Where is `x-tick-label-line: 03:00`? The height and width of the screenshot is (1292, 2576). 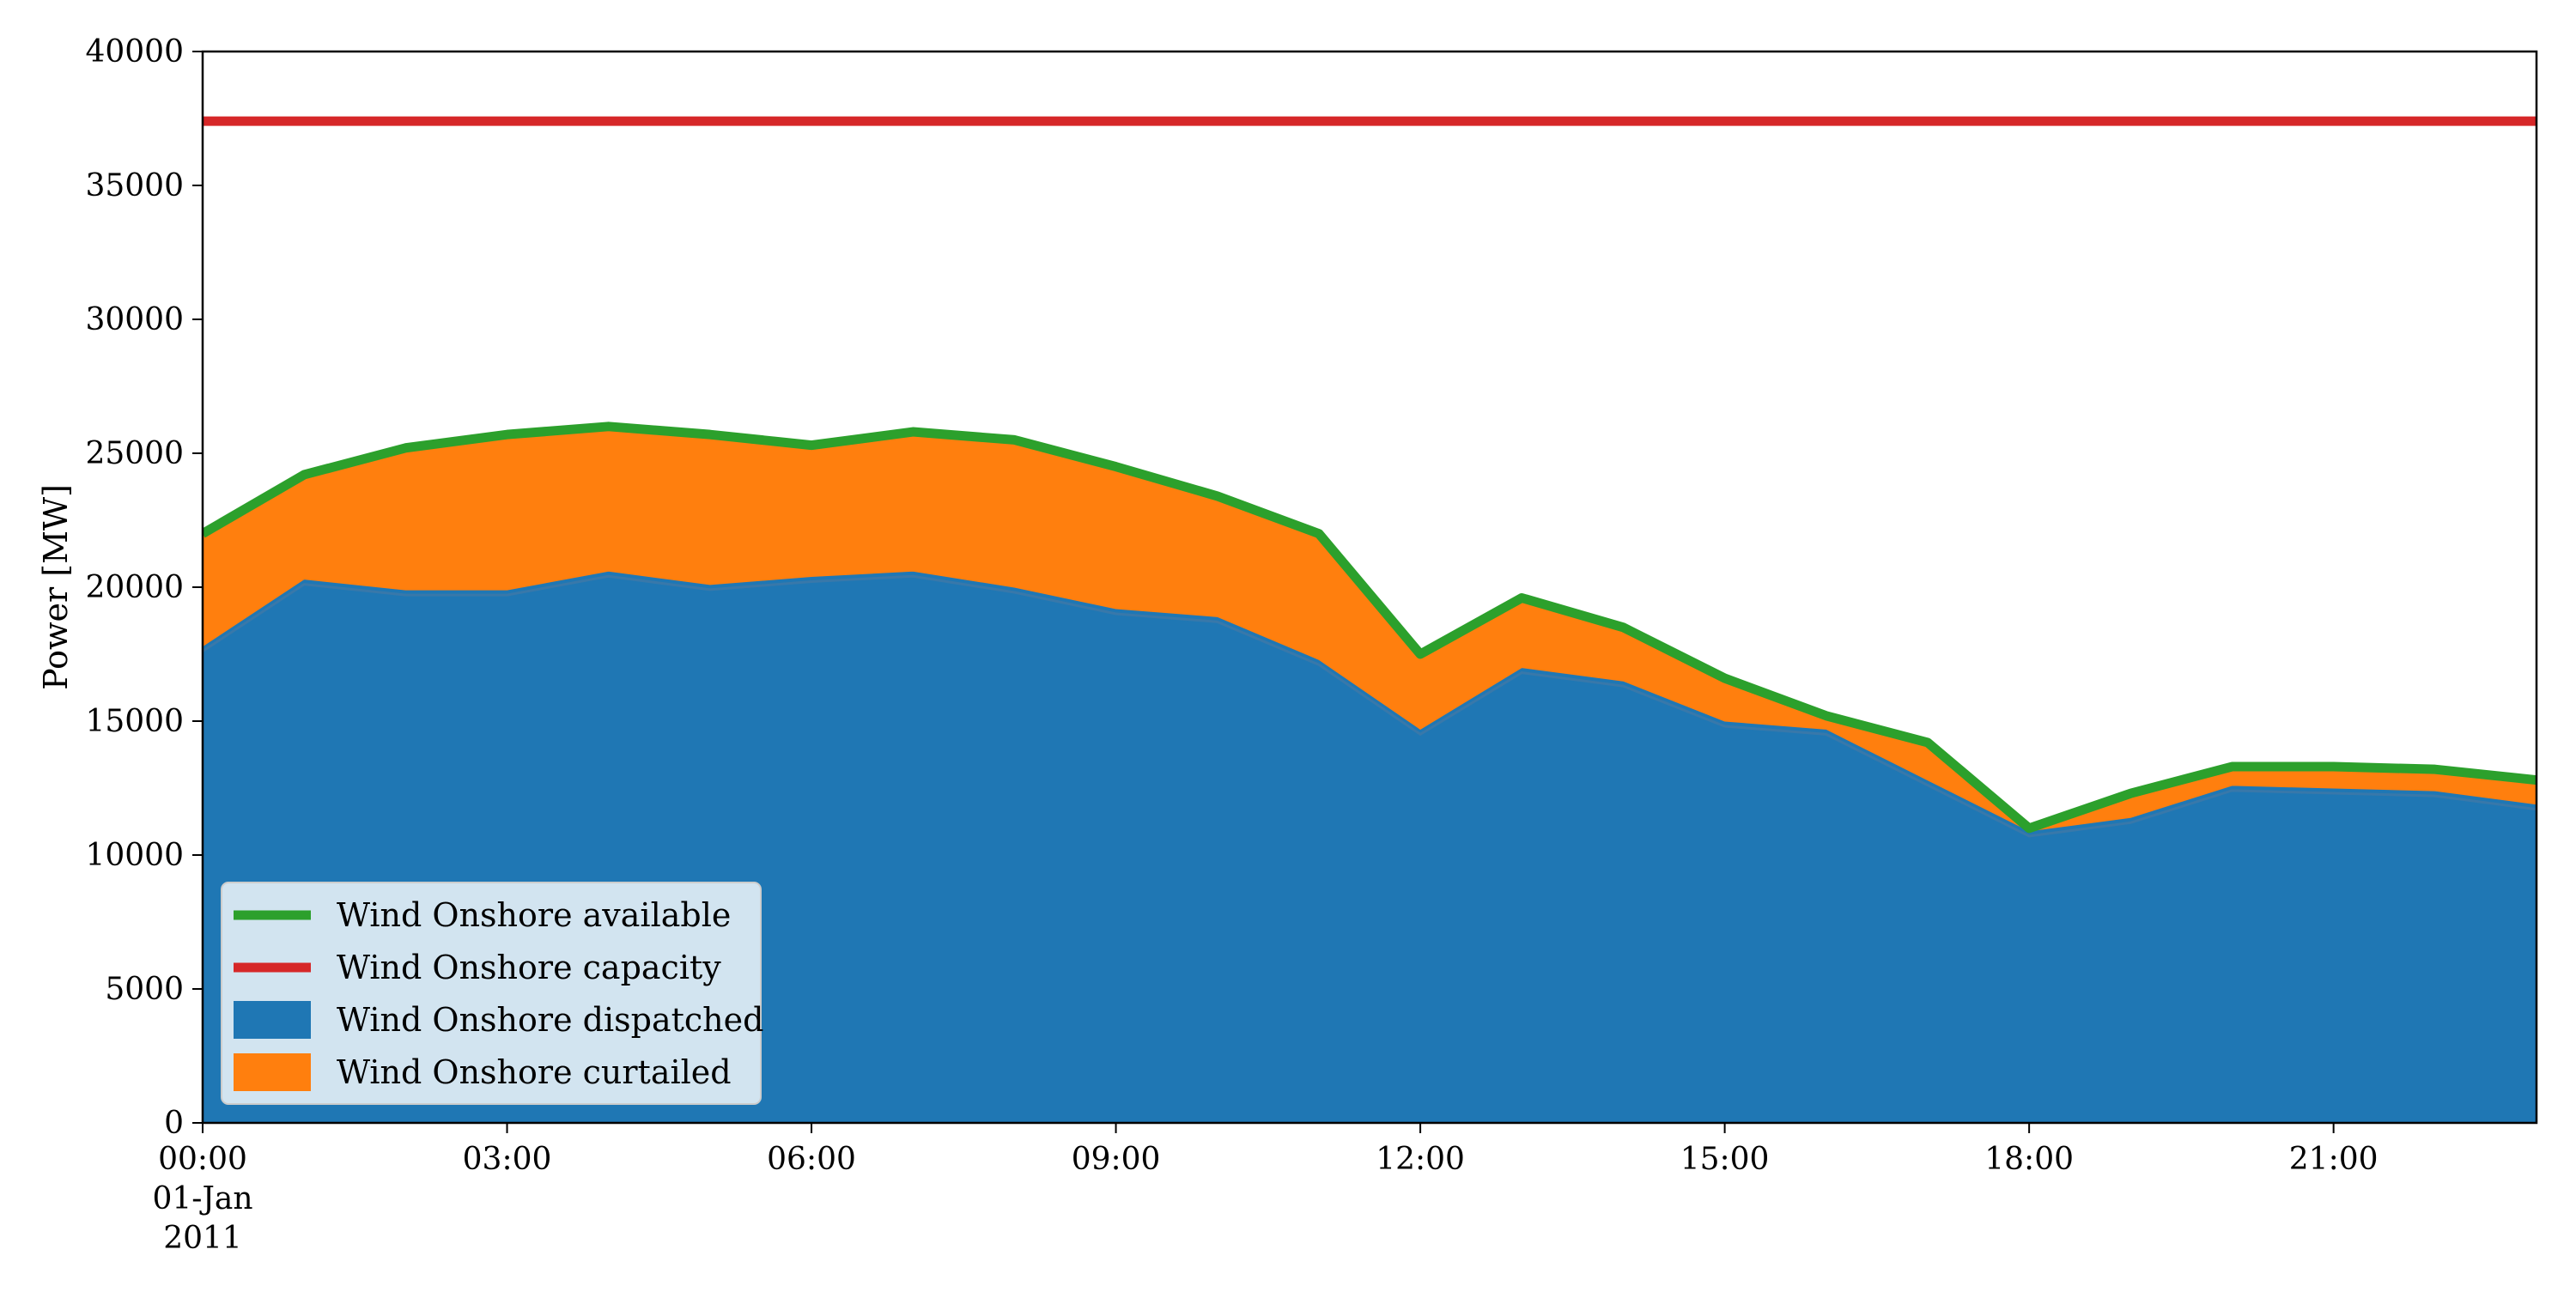
x-tick-label-line: 03:00 is located at coordinates (508, 1159).